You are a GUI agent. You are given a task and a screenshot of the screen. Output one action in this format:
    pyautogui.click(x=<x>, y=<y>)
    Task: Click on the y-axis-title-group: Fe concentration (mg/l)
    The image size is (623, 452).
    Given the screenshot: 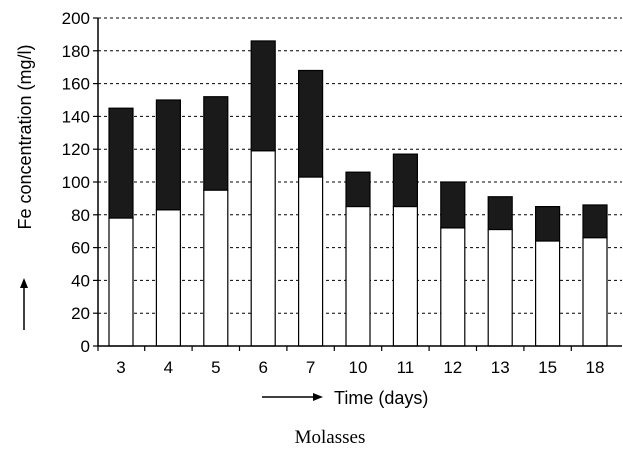 What is the action you would take?
    pyautogui.click(x=25, y=187)
    